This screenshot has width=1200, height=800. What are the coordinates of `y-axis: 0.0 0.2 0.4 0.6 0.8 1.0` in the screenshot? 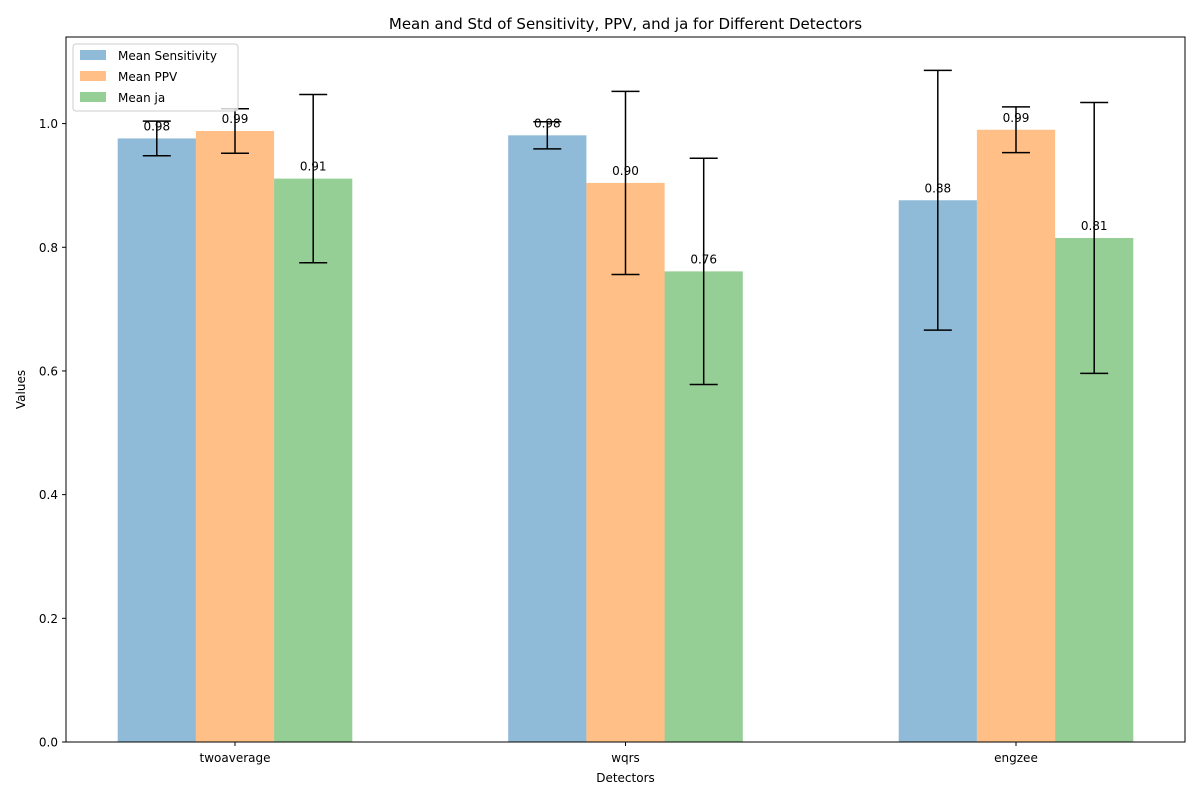 It's located at (52, 433).